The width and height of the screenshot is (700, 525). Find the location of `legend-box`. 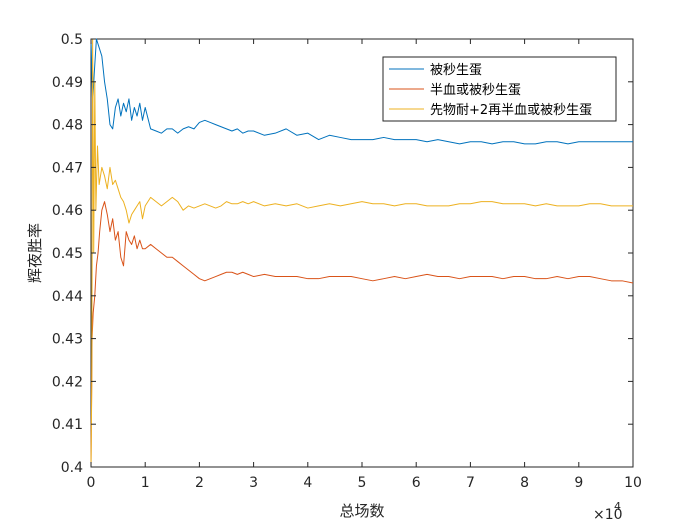

legend-box is located at coordinates (499, 89).